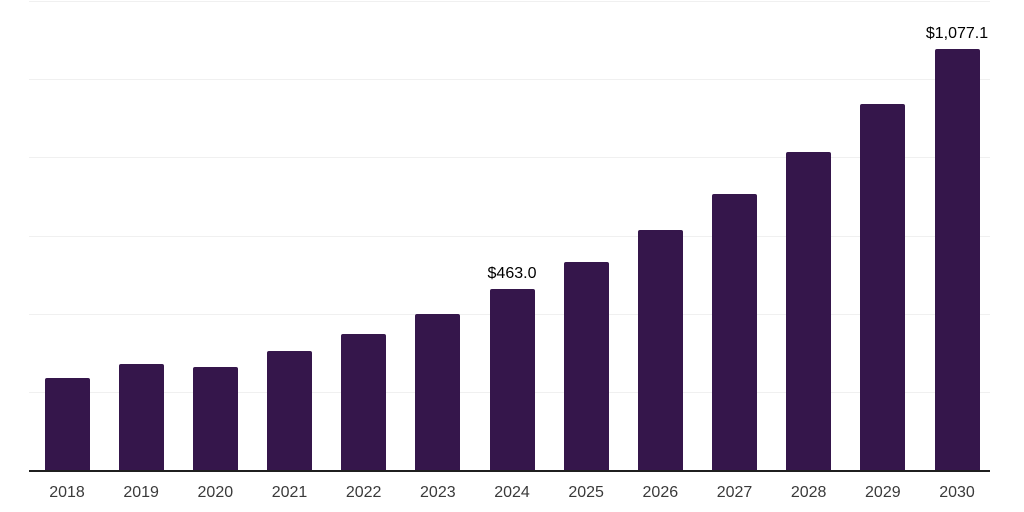 The image size is (1024, 512). I want to click on bar-2023, so click(438, 391).